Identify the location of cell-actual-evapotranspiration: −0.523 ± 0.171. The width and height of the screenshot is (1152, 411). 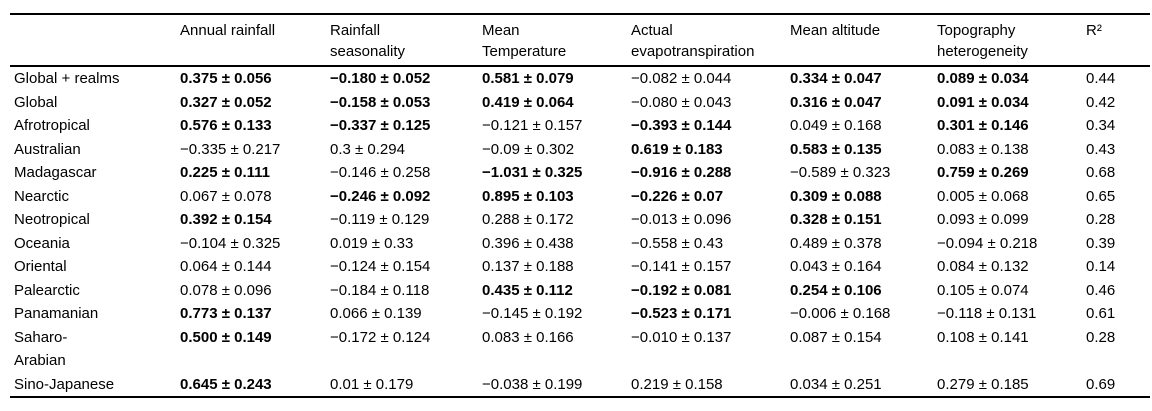
(681, 313).